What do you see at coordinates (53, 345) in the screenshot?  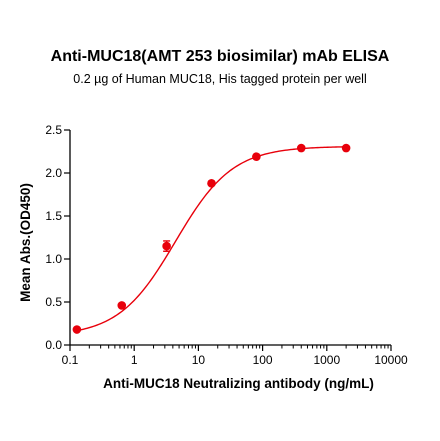 I see `y-tick-label: 0.0` at bounding box center [53, 345].